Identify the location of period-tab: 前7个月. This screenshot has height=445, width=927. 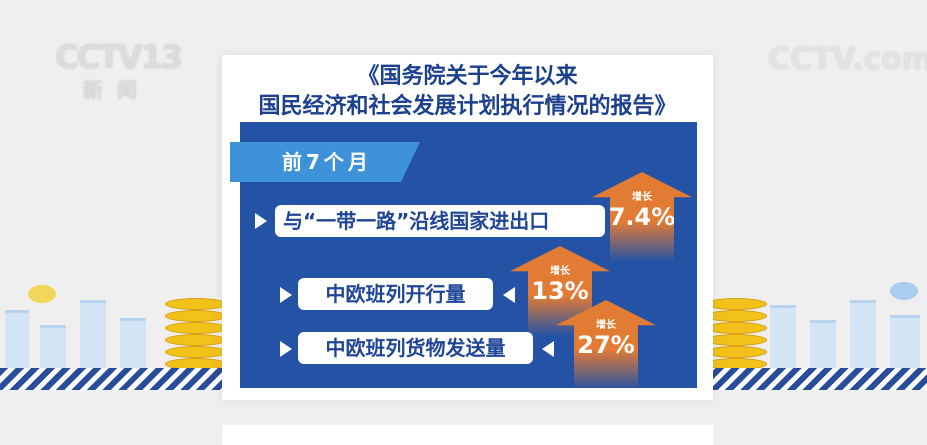
(325, 162).